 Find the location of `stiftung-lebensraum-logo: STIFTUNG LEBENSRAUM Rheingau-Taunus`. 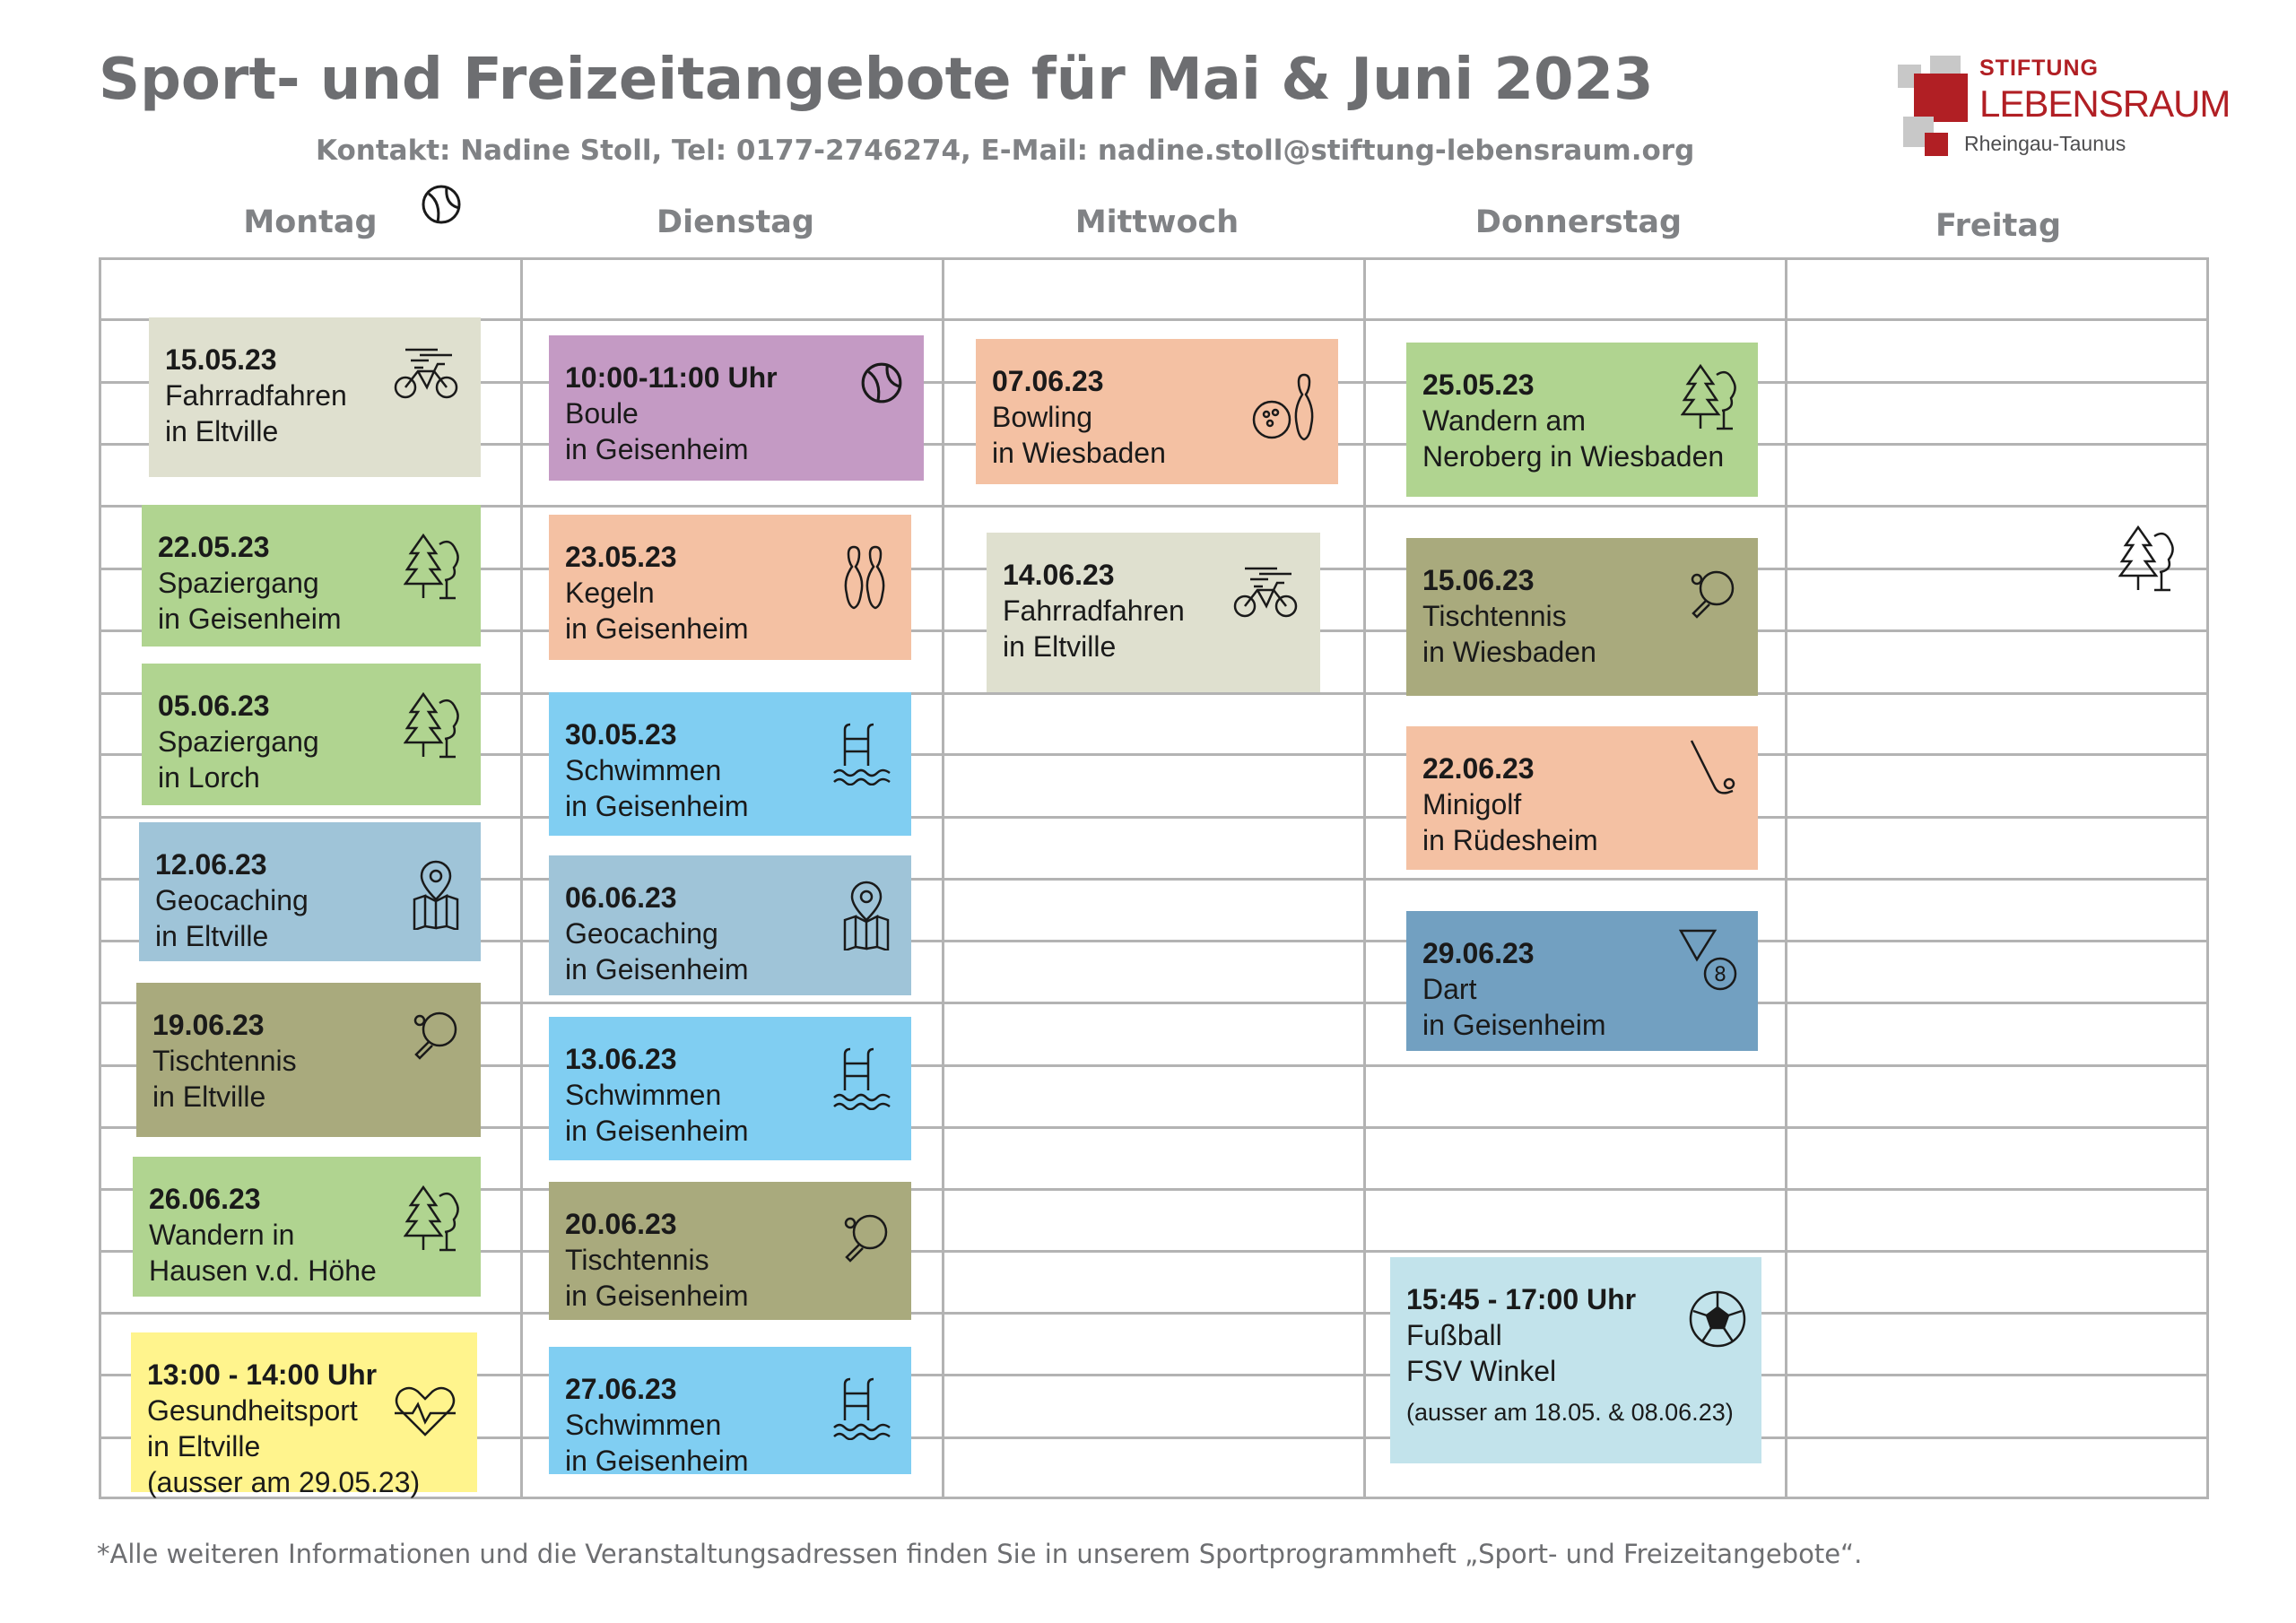

stiftung-lebensraum-logo: STIFTUNG LEBENSRAUM Rheingau-Taunus is located at coordinates (2064, 112).